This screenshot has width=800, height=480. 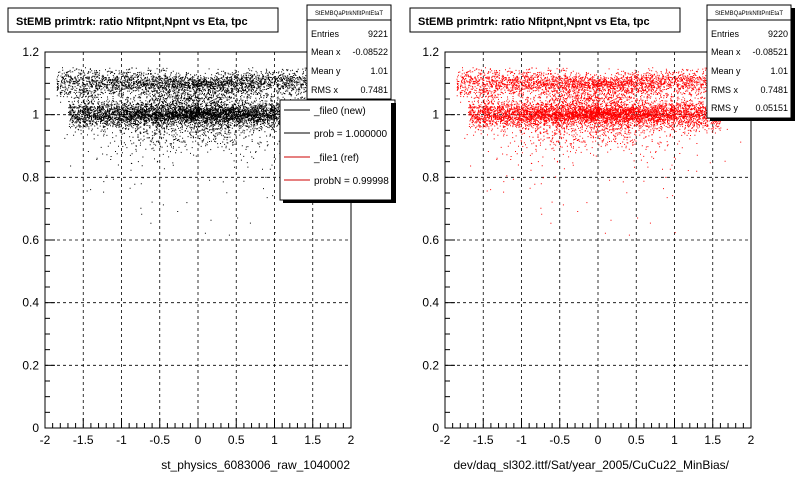 What do you see at coordinates (770, 52) in the screenshot?
I see `stats-value-mean-x: -0.08521` at bounding box center [770, 52].